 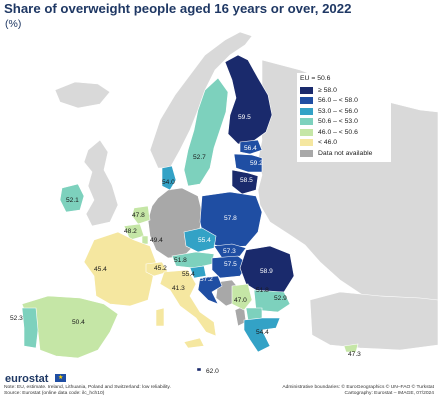 I want to click on legend-label: 56.0 – < 58.0, so click(x=338, y=101).